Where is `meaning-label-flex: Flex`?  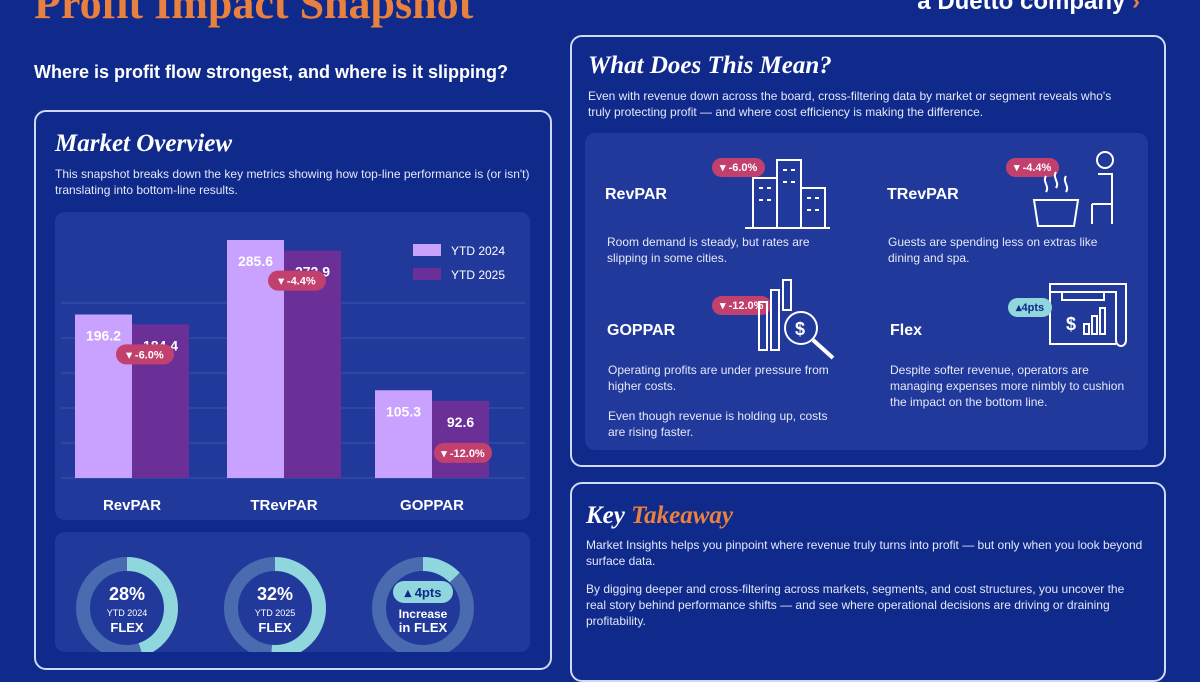 meaning-label-flex: Flex is located at coordinates (906, 330).